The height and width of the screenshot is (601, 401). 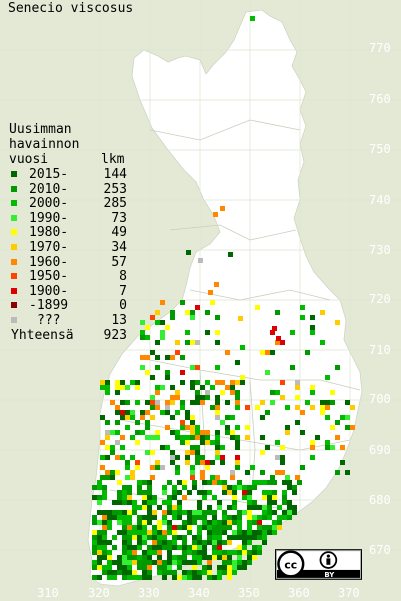 What do you see at coordinates (318, 564) in the screenshot?
I see `creative-commons-by-icon: cc BY` at bounding box center [318, 564].